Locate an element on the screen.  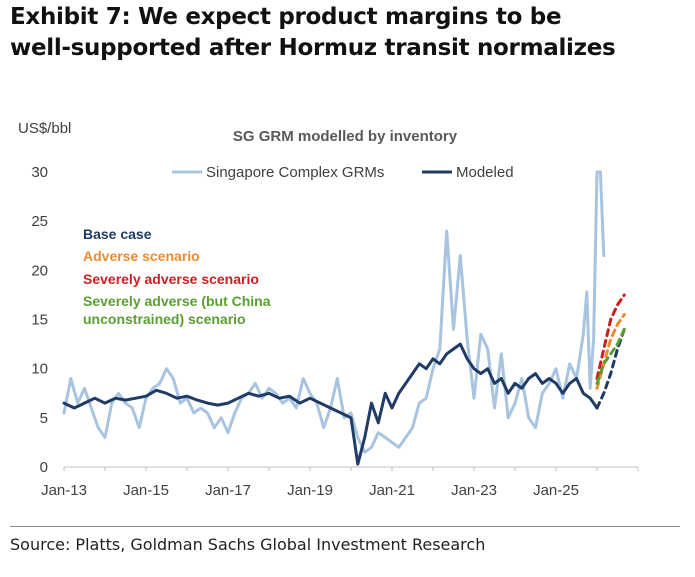
divider is located at coordinates (345, 526).